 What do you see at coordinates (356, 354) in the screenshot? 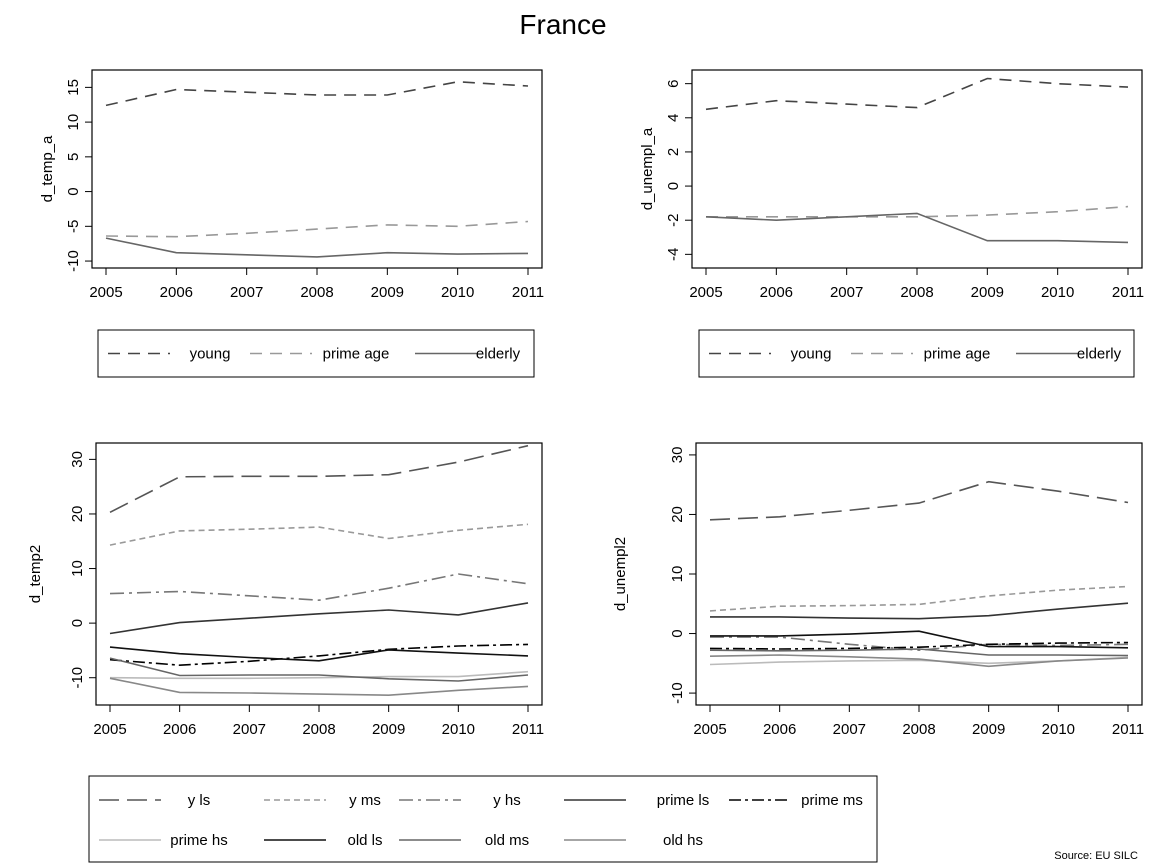
I see `legend-label: prime age` at bounding box center [356, 354].